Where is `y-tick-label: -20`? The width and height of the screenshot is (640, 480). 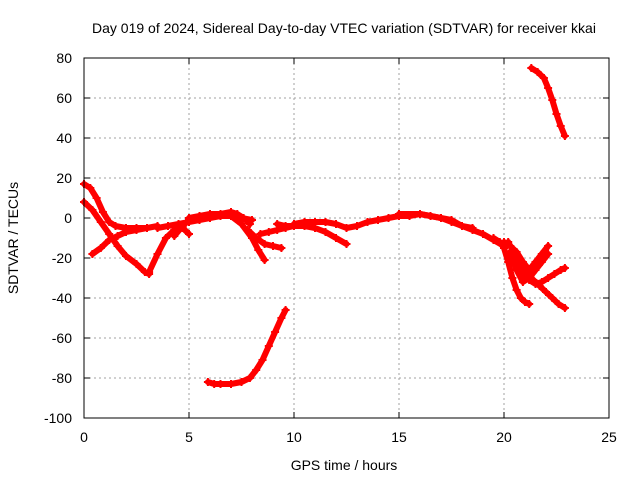
y-tick-label: -20 is located at coordinates (62, 258).